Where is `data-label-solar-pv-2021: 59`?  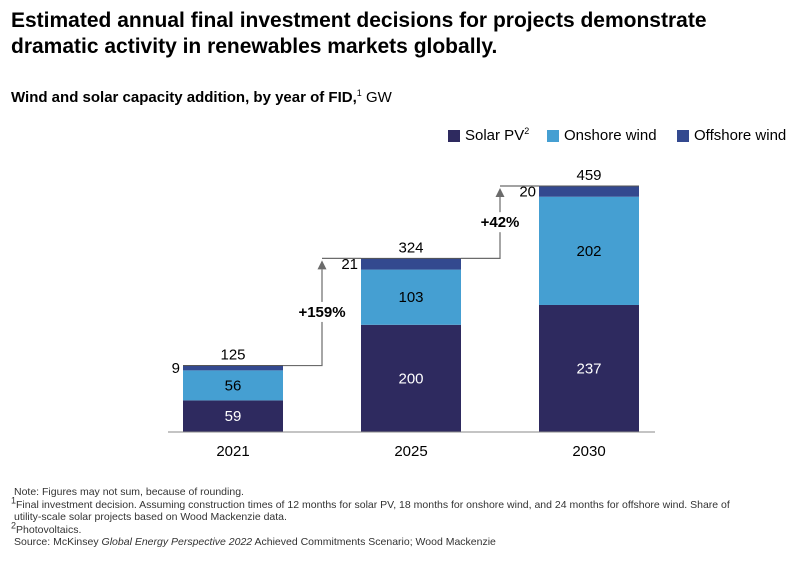 data-label-solar-pv-2021: 59 is located at coordinates (233, 416).